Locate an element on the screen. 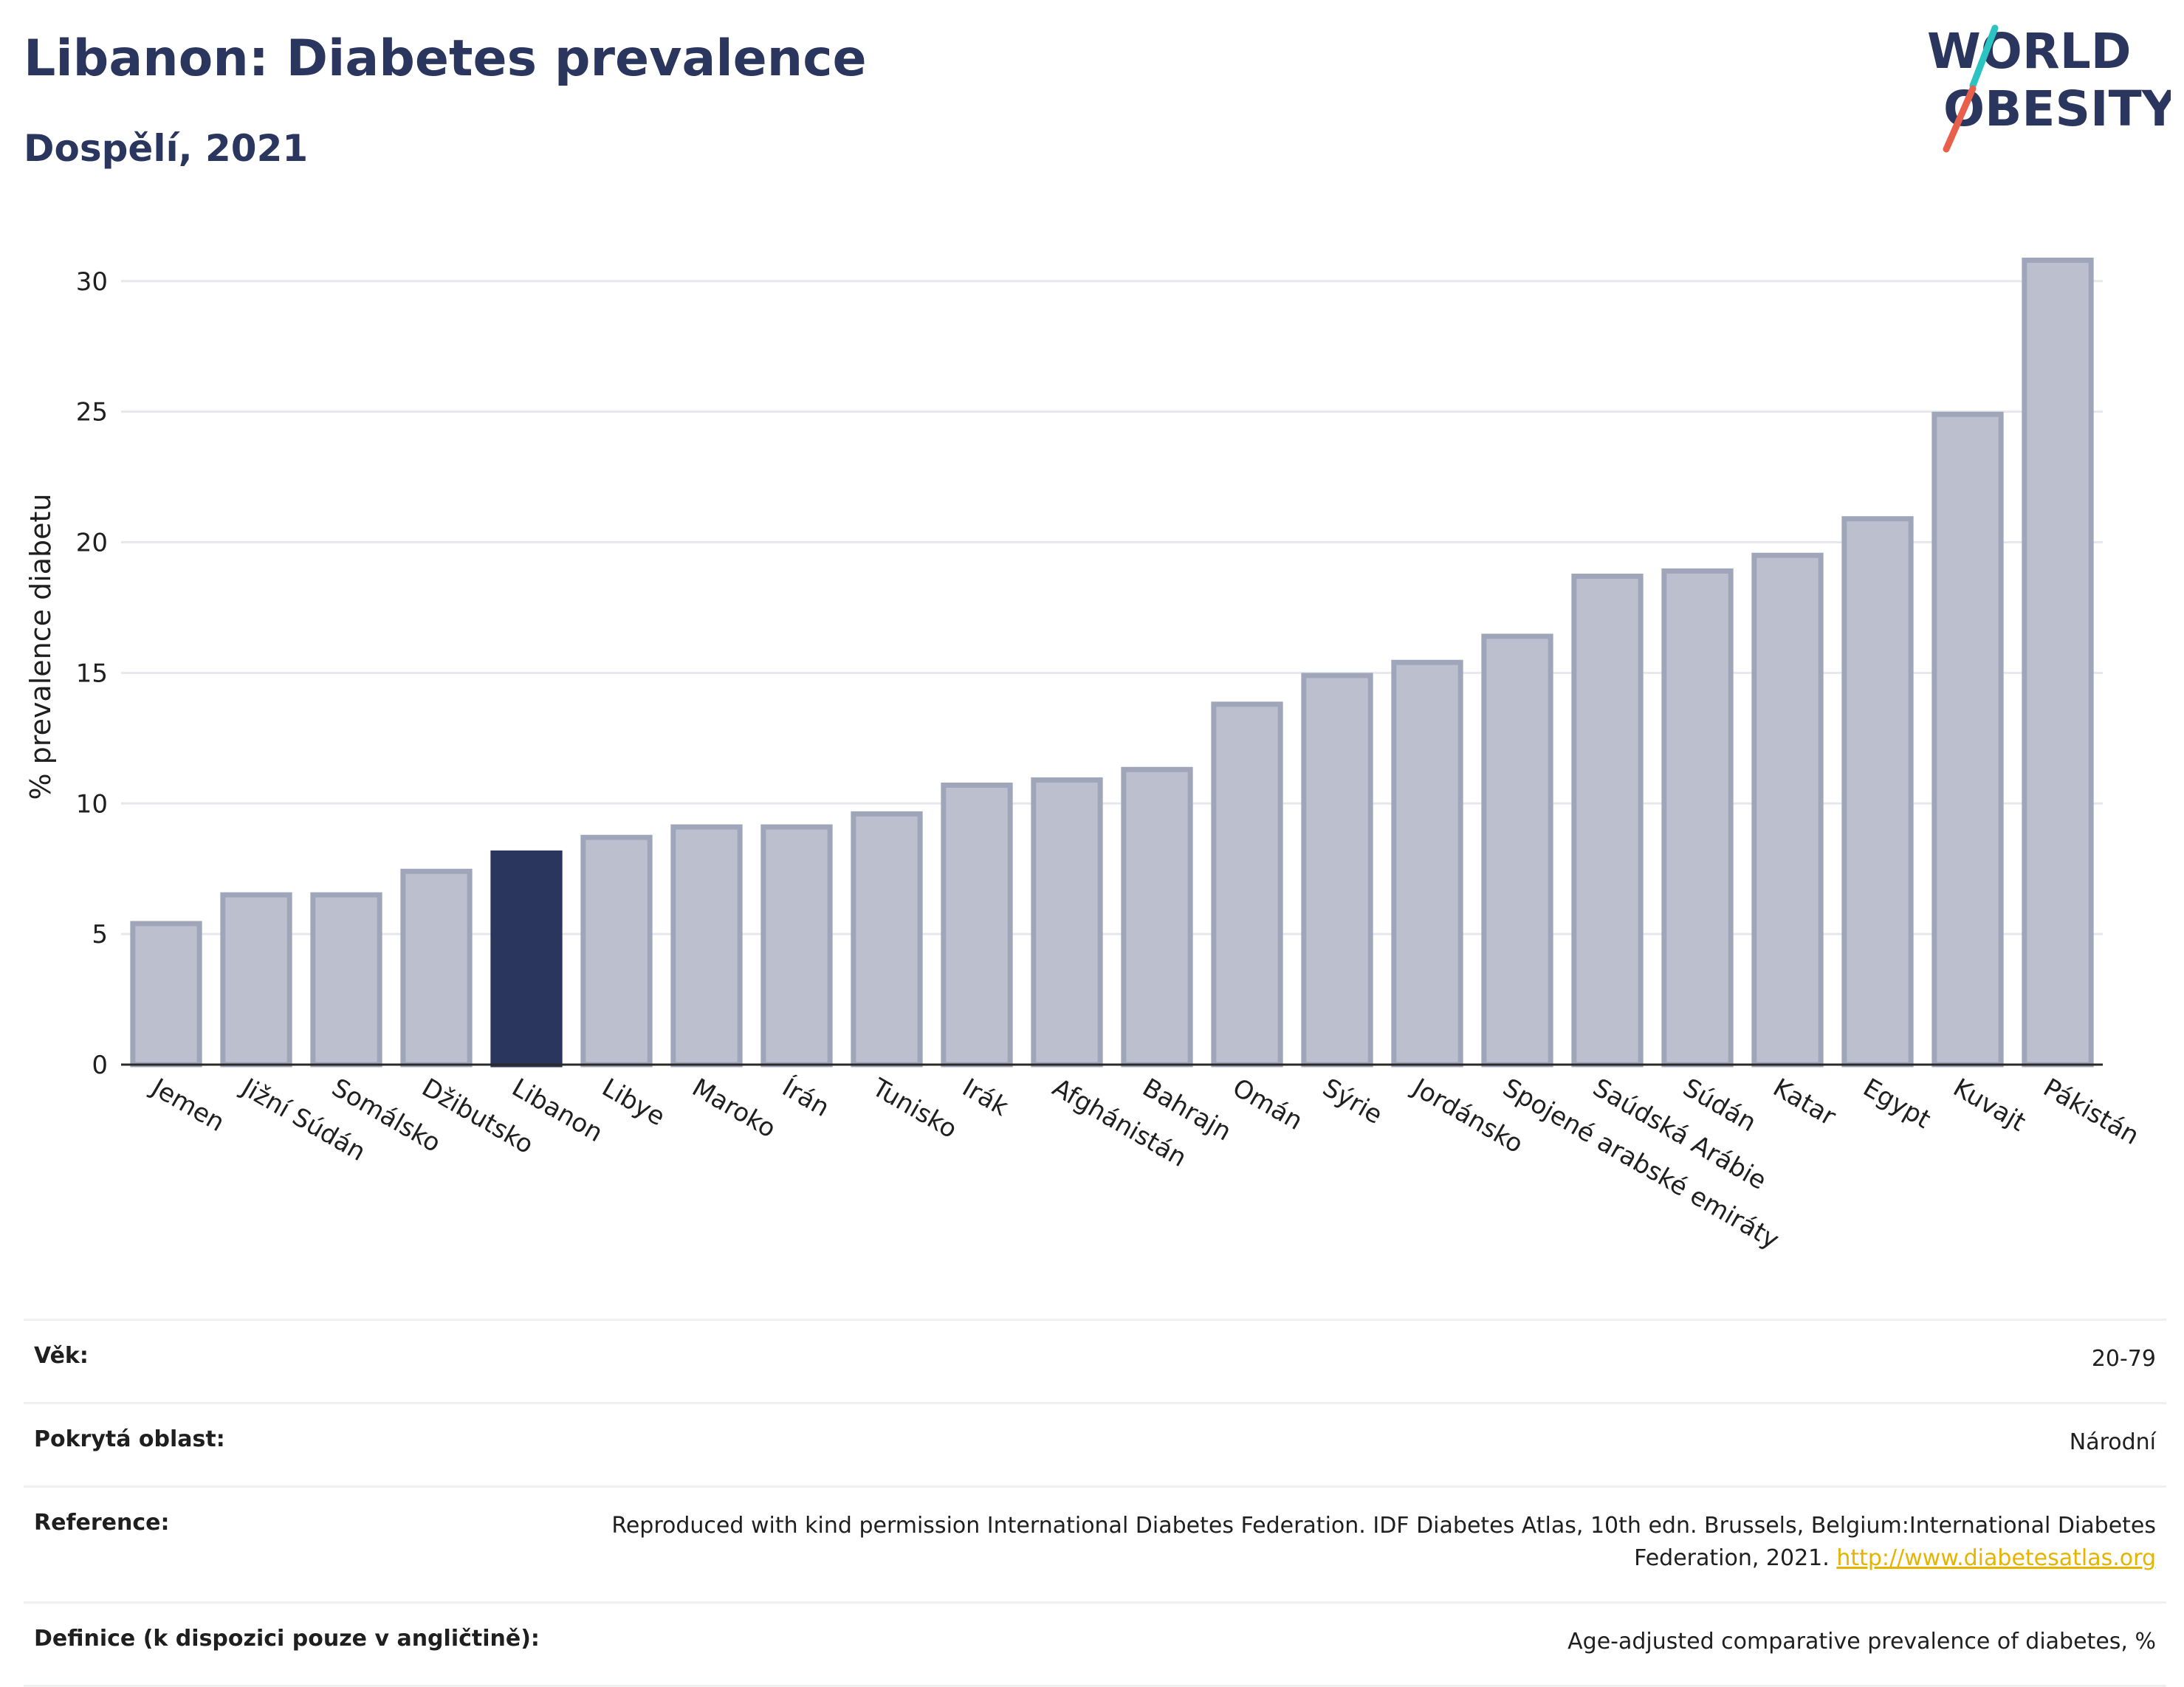 The width and height of the screenshot is (2184, 1687). info-key: Věk: is located at coordinates (287, 1362).